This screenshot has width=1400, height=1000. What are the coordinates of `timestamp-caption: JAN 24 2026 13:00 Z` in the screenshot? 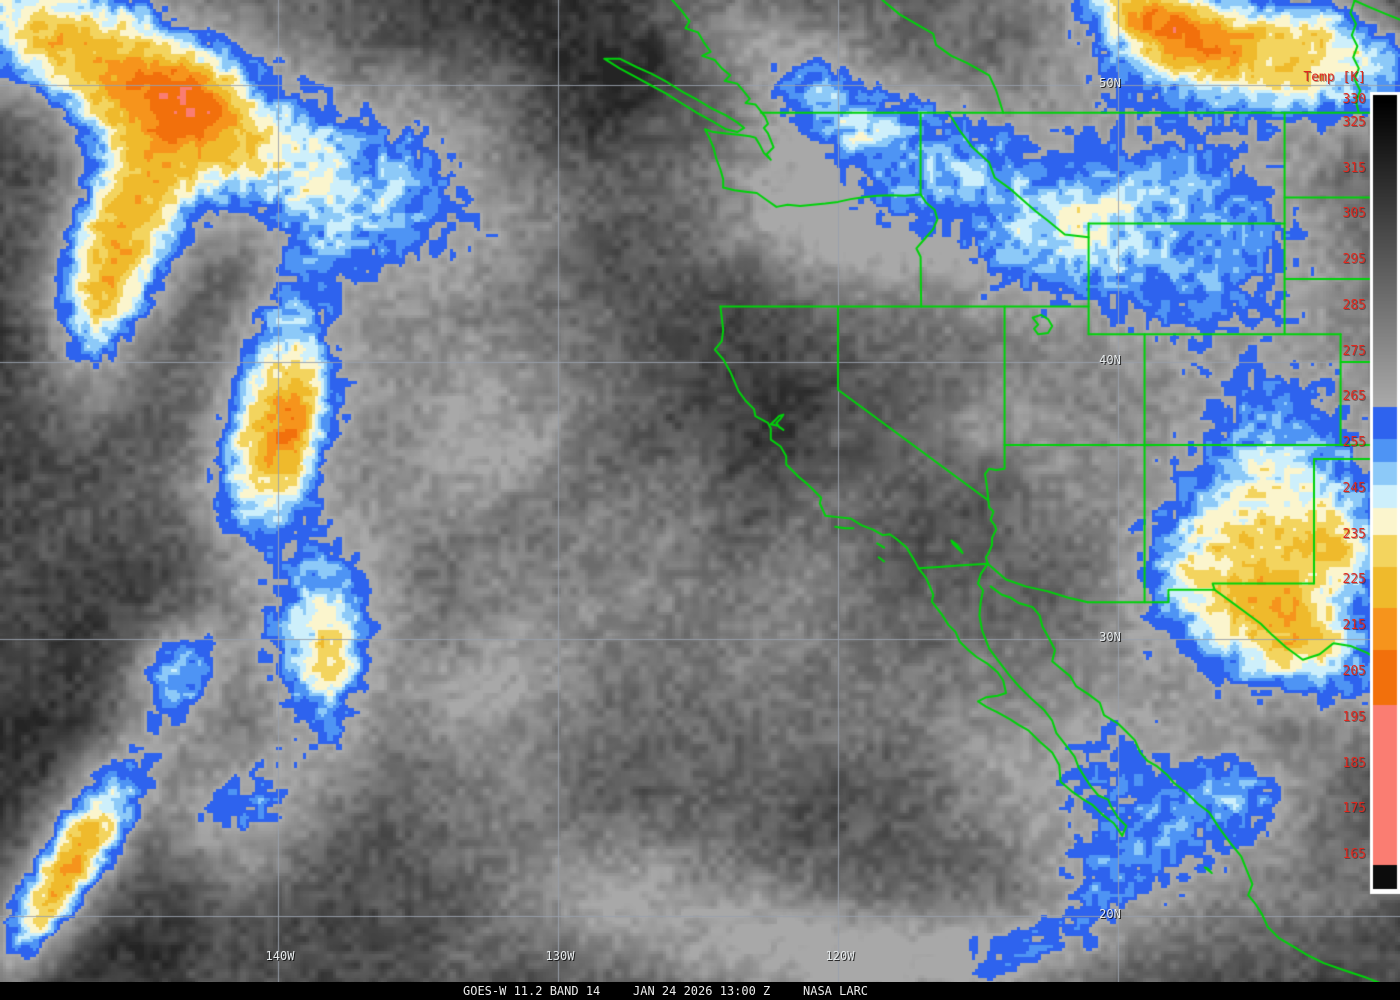 It's located at (702, 991).